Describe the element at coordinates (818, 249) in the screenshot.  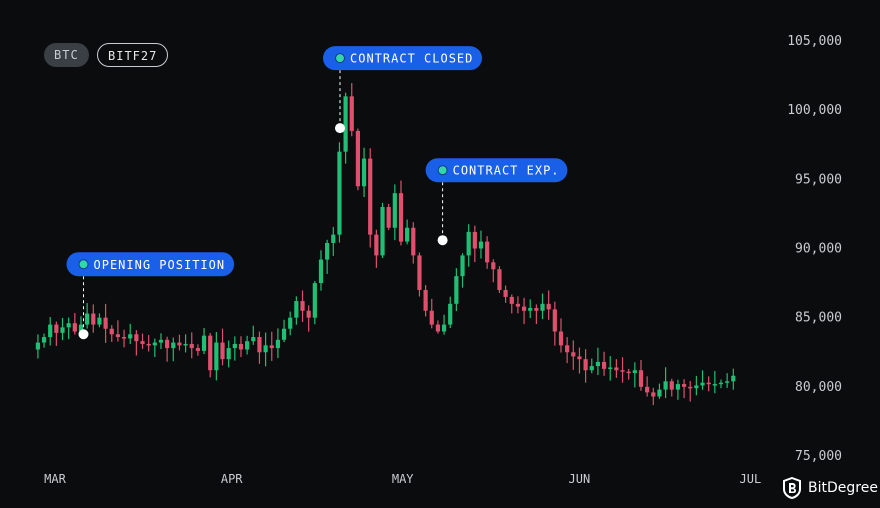
I see `y-tick-label: 90,000` at that location.